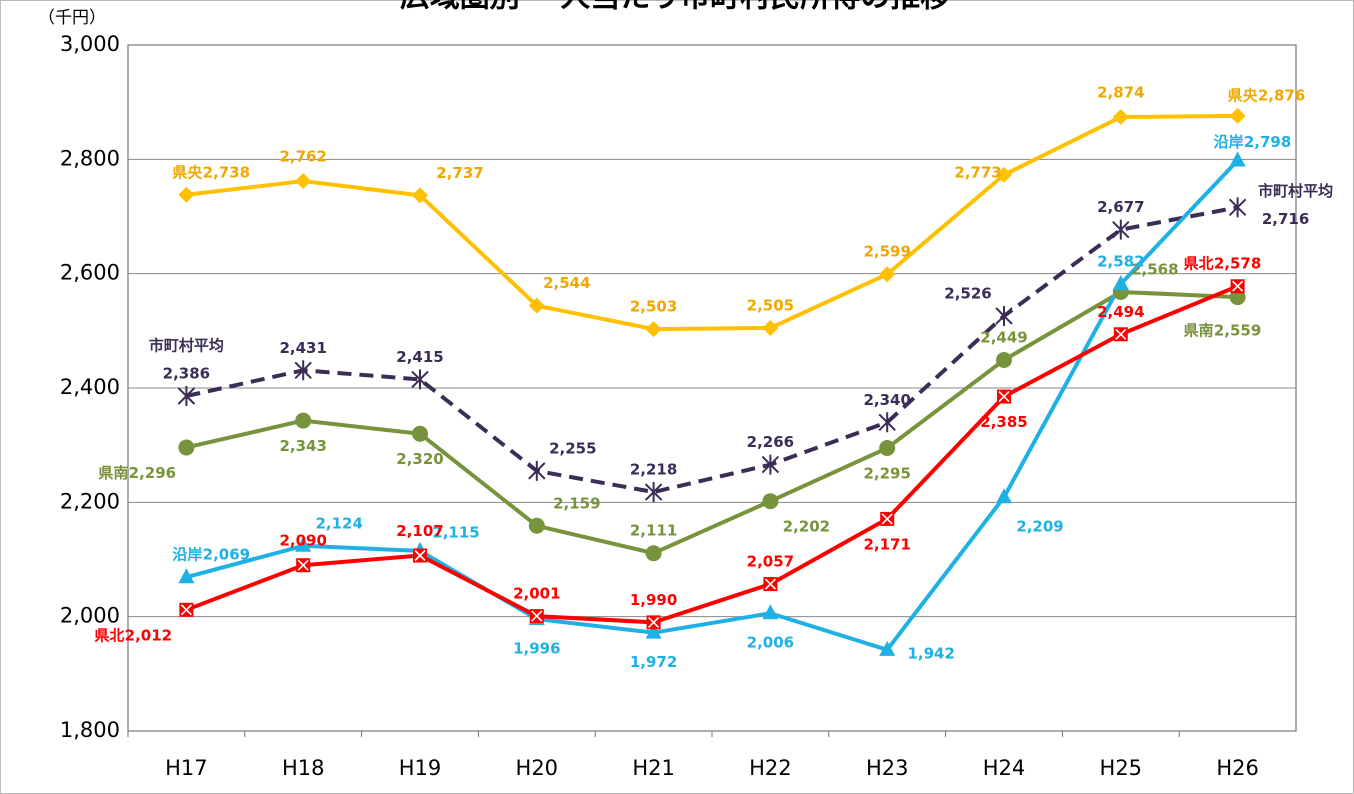 This screenshot has width=1354, height=794. Describe the element at coordinates (1295, 191) in the screenshot. I see `series-name-label: 市町村平均` at that location.